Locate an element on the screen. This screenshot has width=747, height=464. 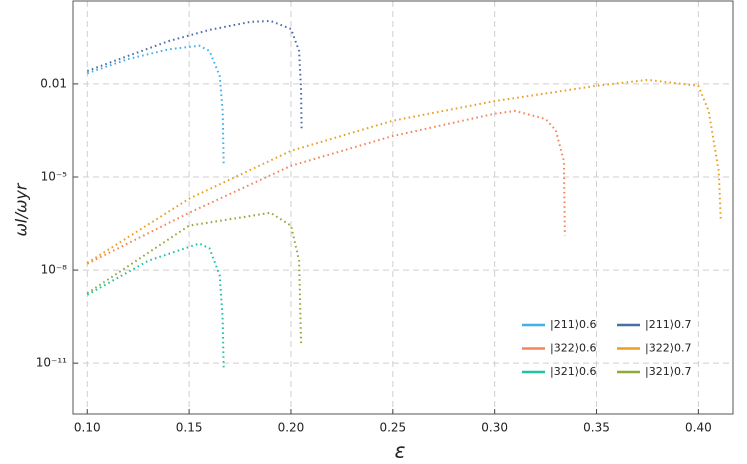
legend-label: |321⟩0.6 is located at coordinates (573, 371).